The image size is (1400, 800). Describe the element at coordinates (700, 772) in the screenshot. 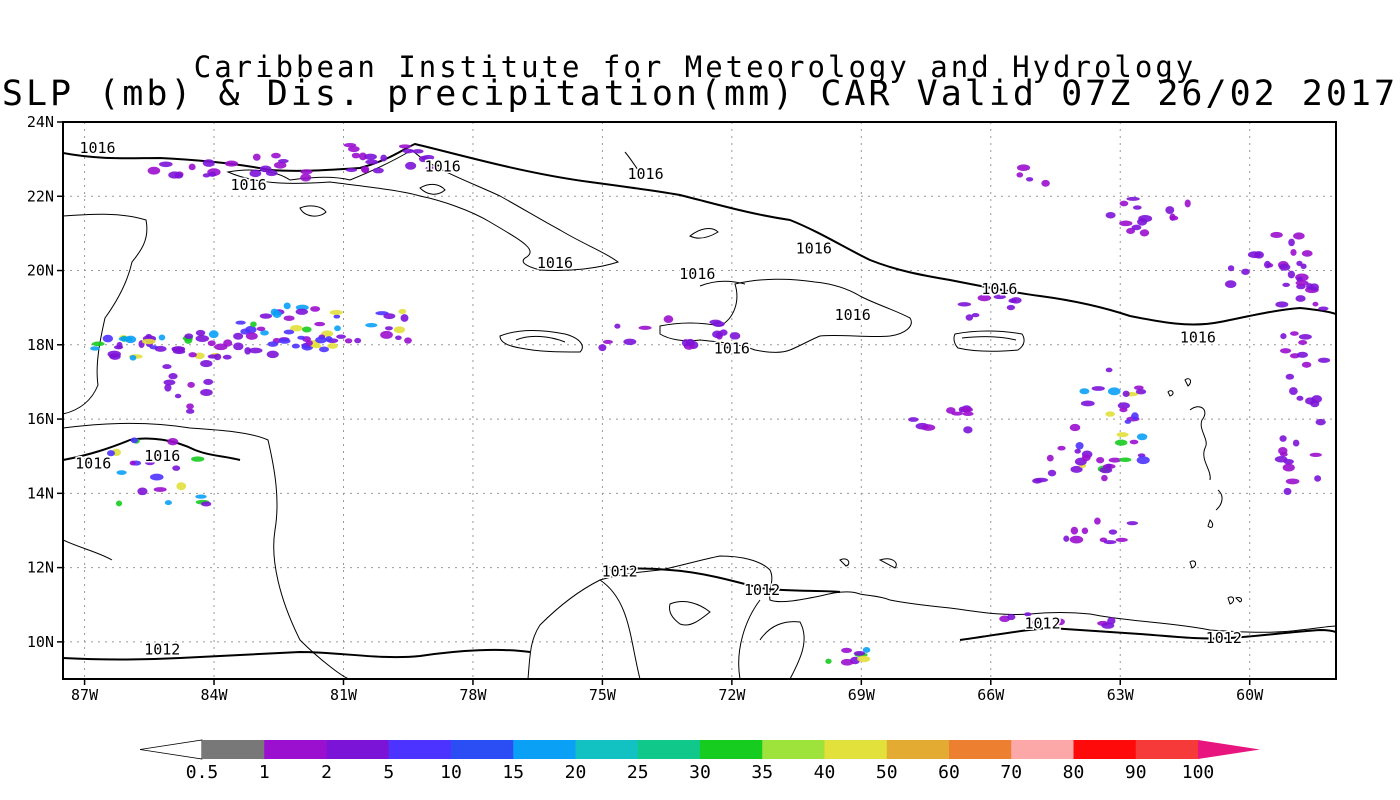

I see `colorbar-label: 30` at that location.